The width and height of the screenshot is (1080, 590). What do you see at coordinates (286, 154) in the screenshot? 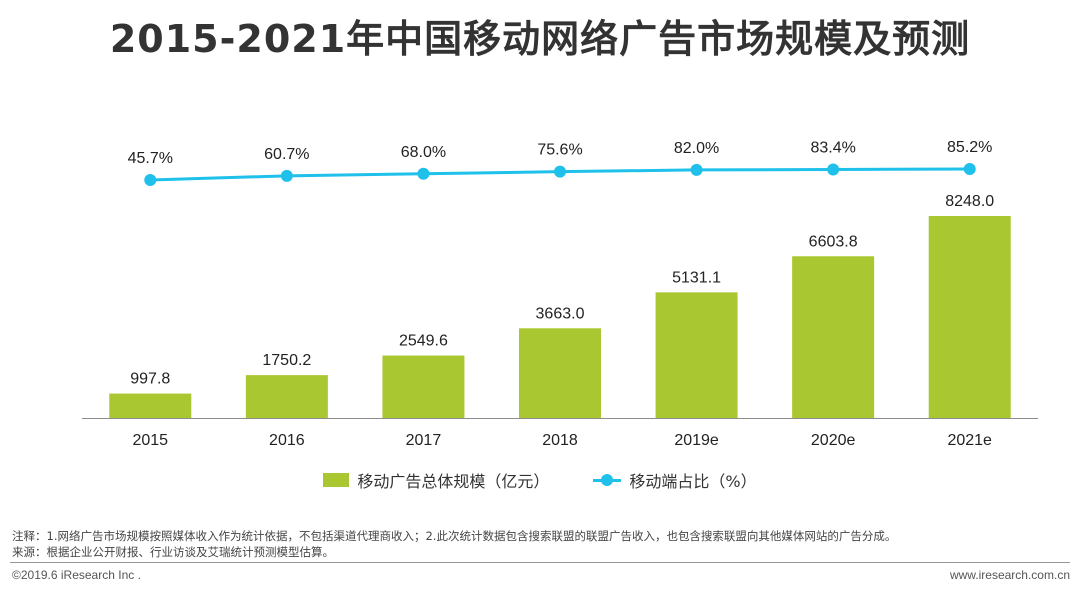
I see `share-value-label: 60.7%` at bounding box center [286, 154].